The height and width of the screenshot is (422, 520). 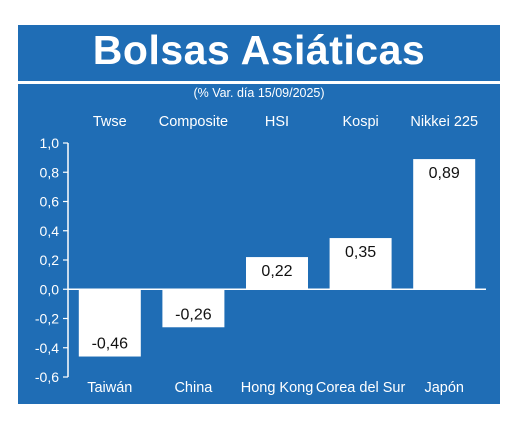 I want to click on index-name-label: HSI, so click(x=277, y=122).